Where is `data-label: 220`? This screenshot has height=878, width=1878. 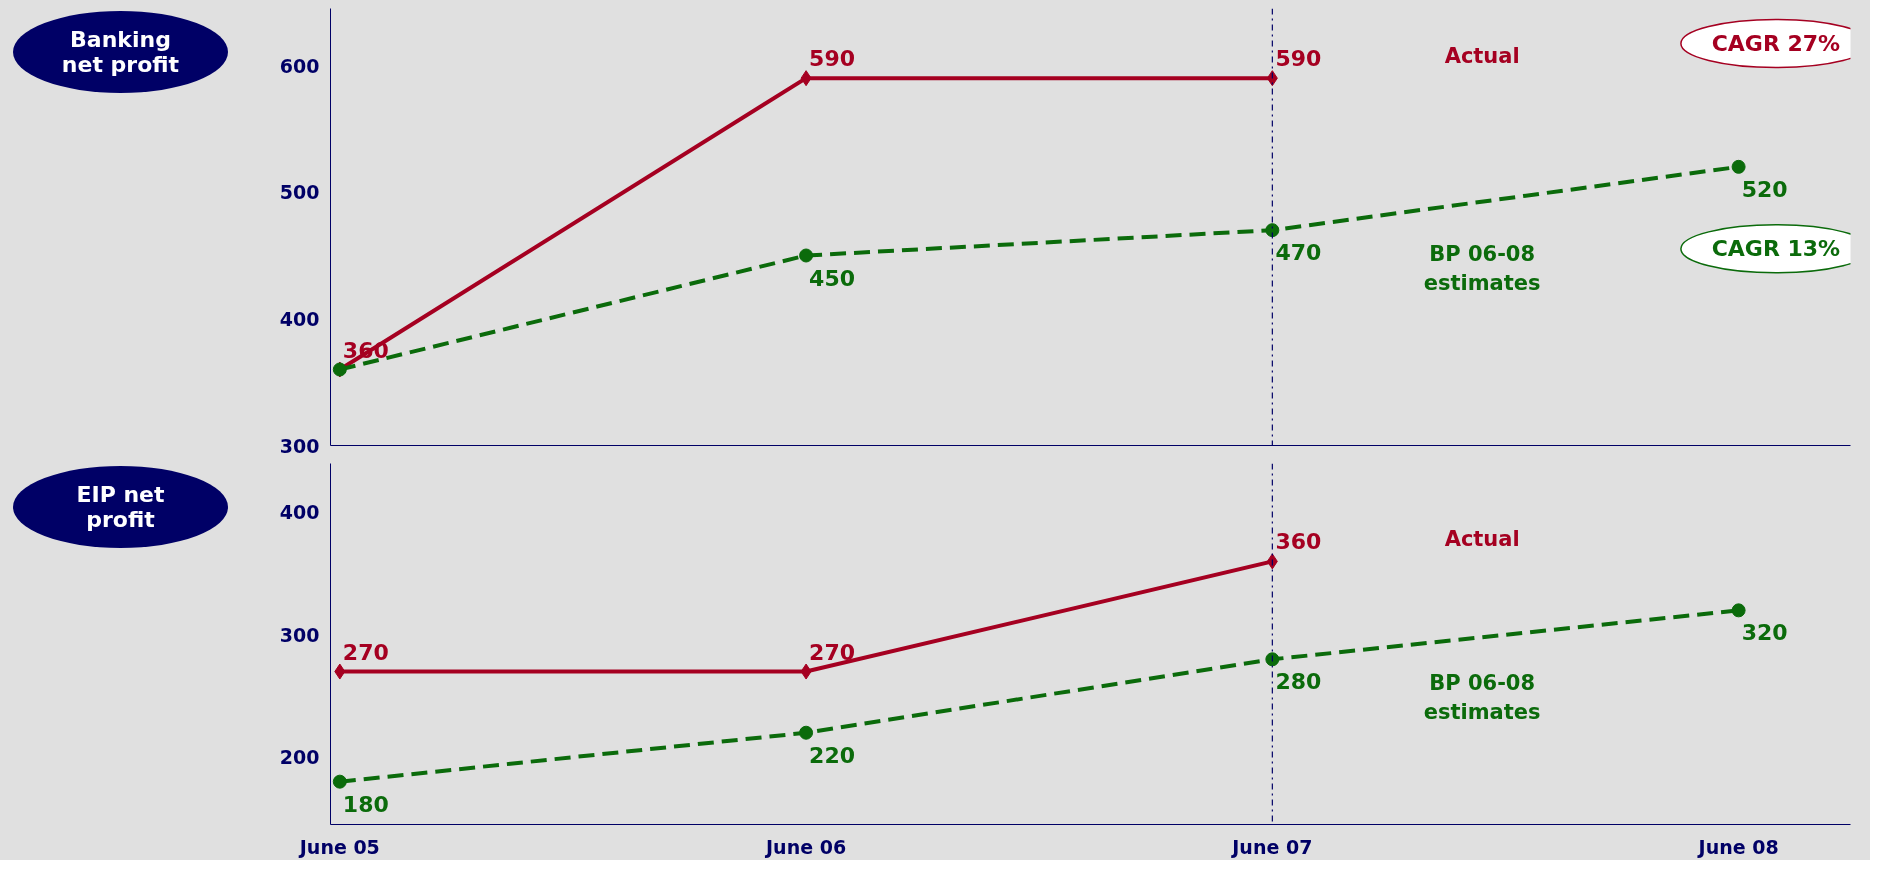 data-label: 220 is located at coordinates (832, 755).